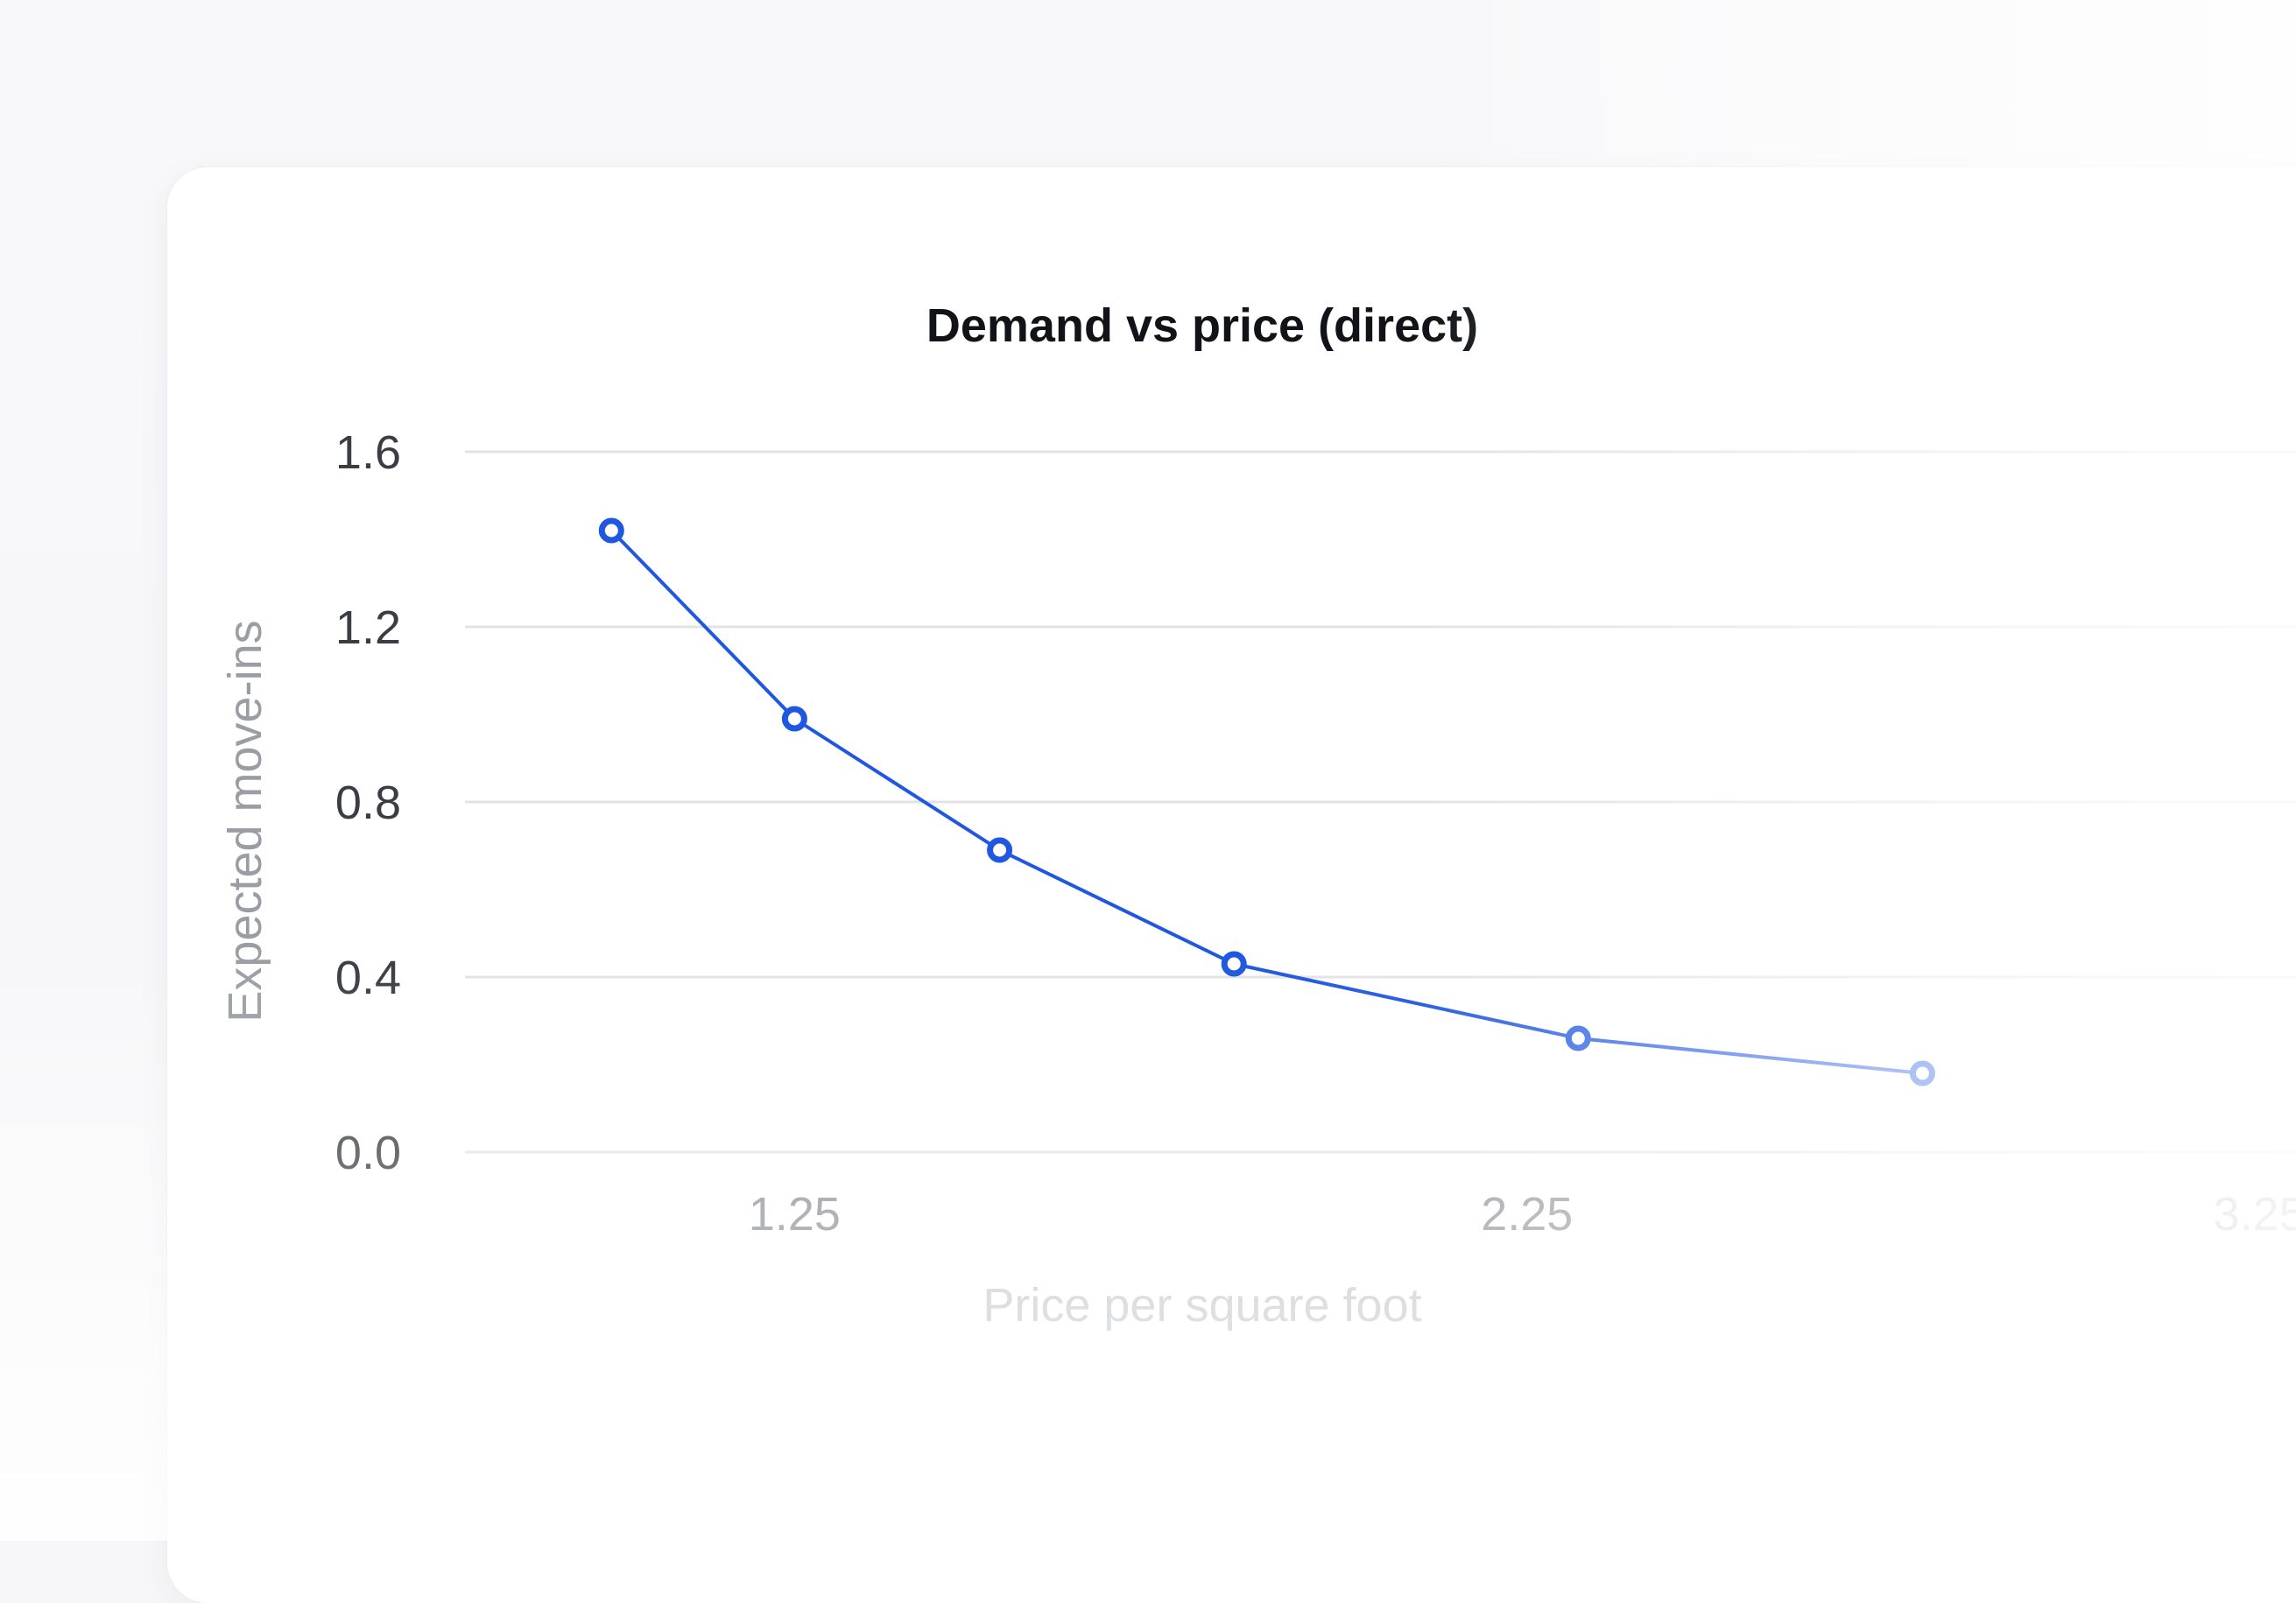  Describe the element at coordinates (795, 1214) in the screenshot. I see `x-tick-label: 1.25` at that location.